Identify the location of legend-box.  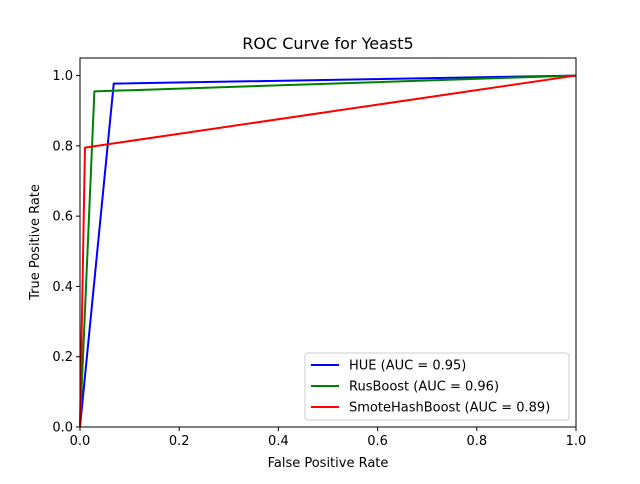
(437, 386).